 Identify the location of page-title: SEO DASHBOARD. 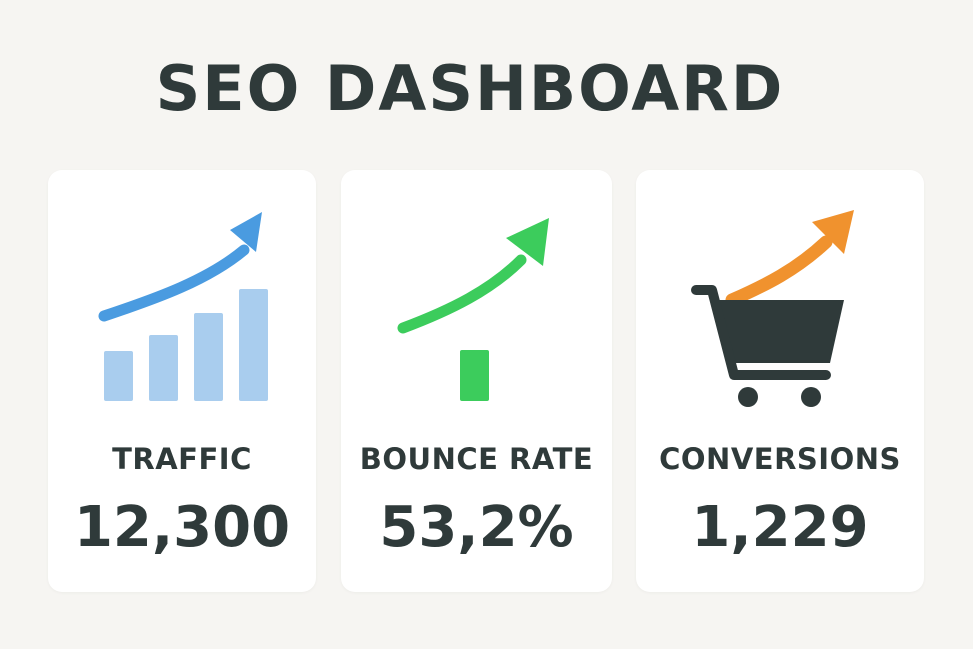
(470, 88).